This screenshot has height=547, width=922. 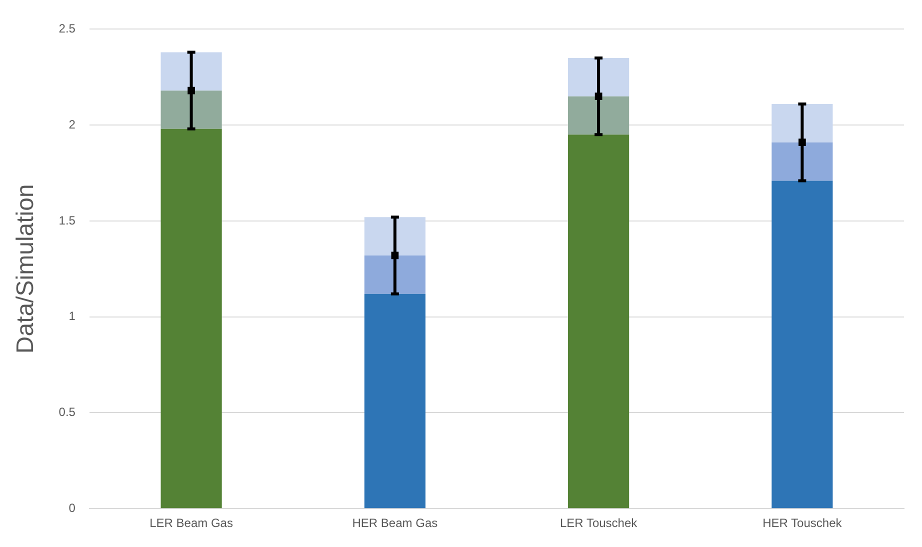 What do you see at coordinates (67, 220) in the screenshot?
I see `y-tick-label: 1.5` at bounding box center [67, 220].